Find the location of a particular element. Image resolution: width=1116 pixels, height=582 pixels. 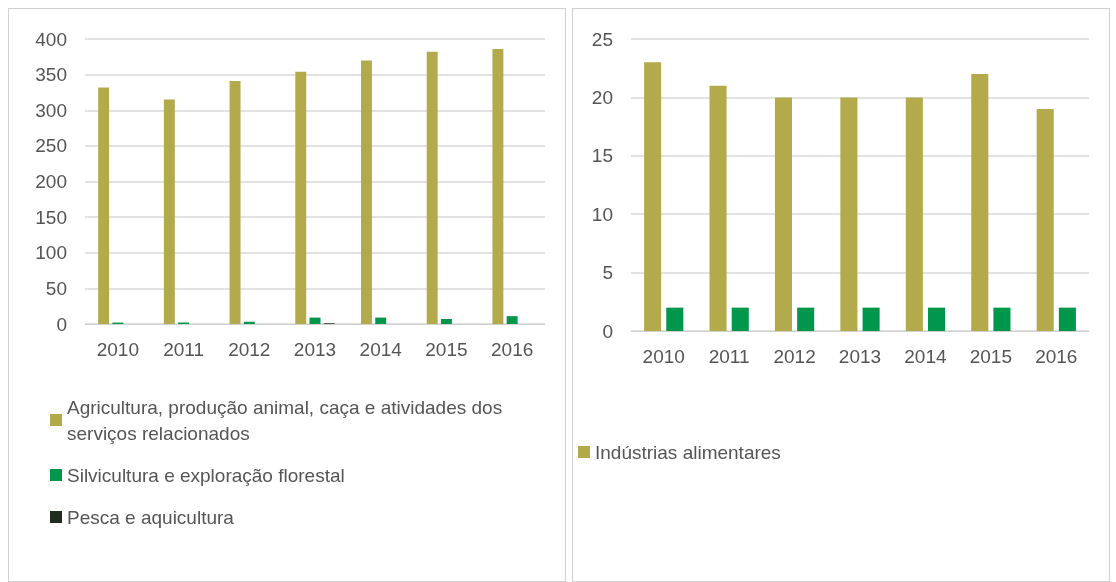

y-tick-label: 400 is located at coordinates (51, 39).